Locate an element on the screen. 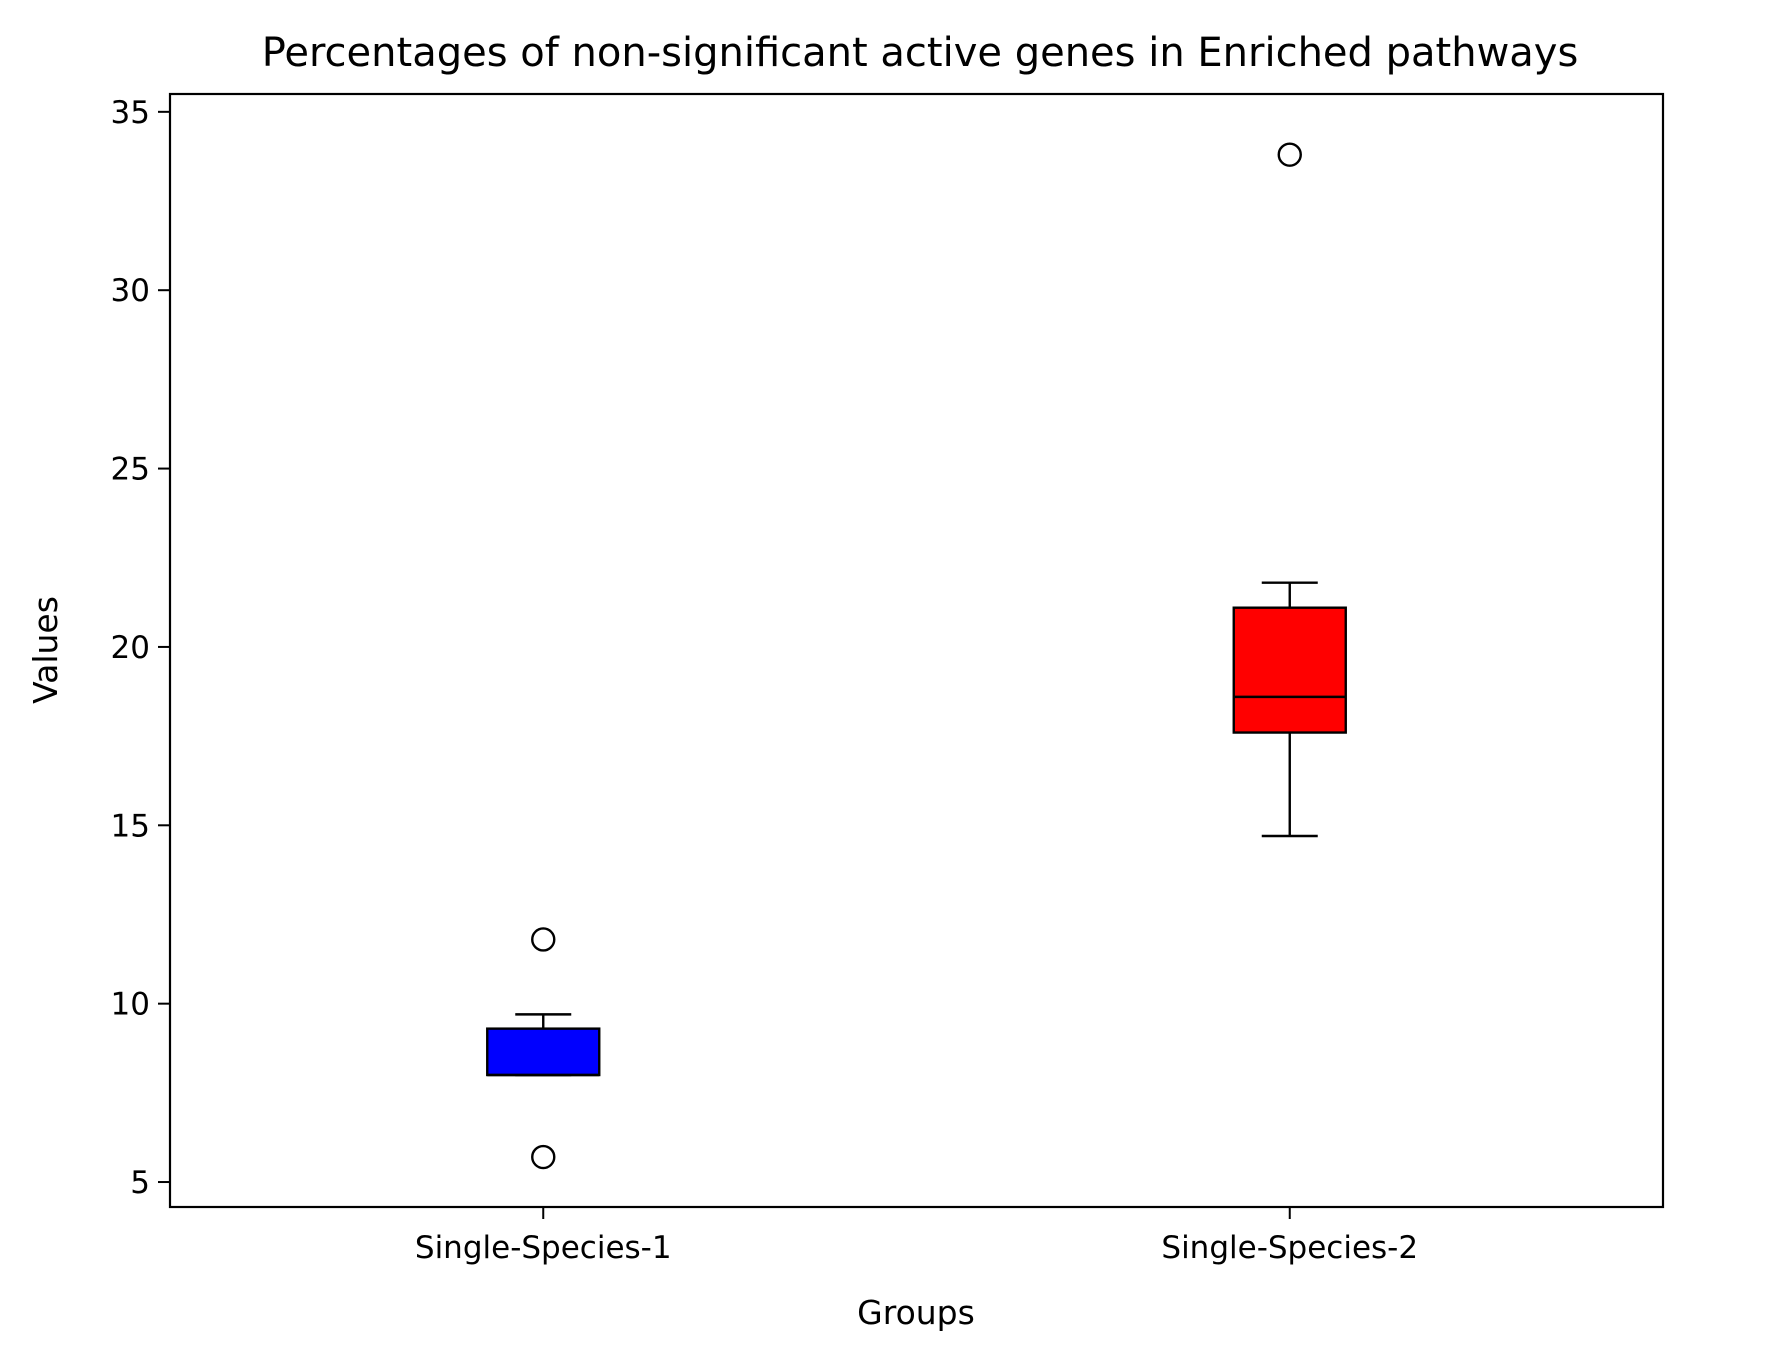  y-tick-label: 20 is located at coordinates (130, 648).